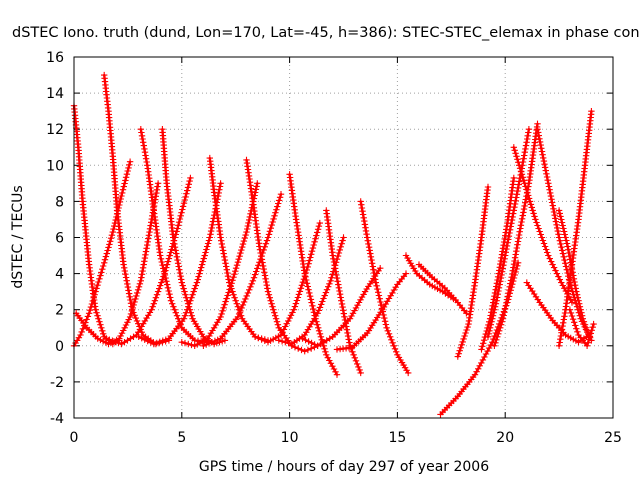  I want to click on y-tick-label: 6, so click(59, 239).